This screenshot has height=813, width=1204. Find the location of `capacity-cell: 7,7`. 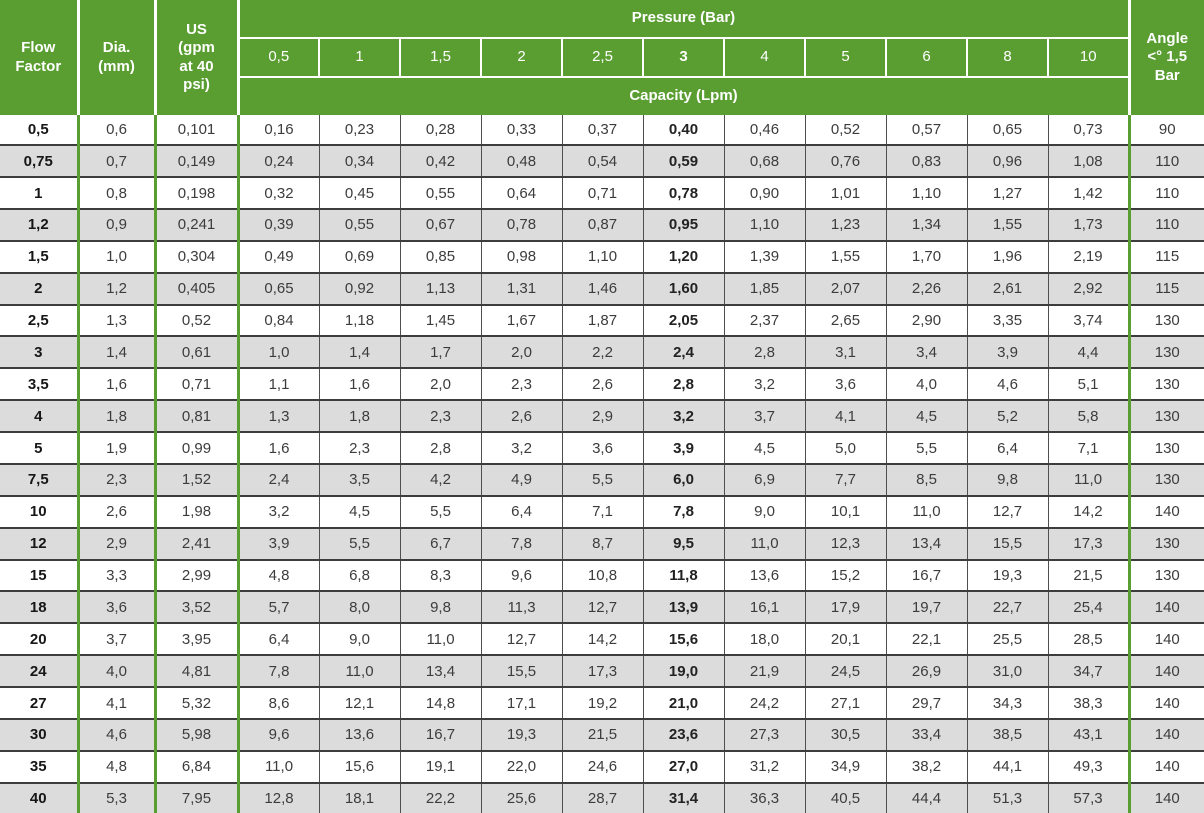

capacity-cell: 7,7 is located at coordinates (845, 479).